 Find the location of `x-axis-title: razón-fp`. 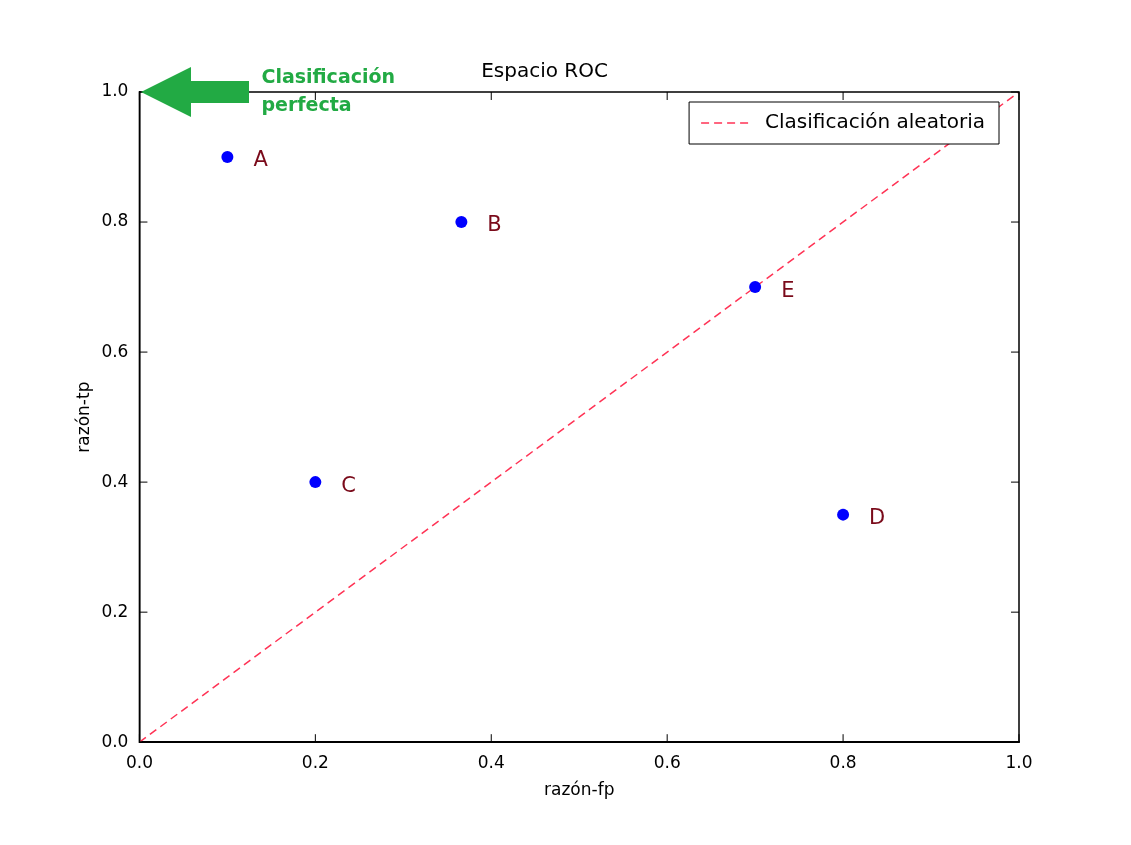

x-axis-title: razón-fp is located at coordinates (579, 789).